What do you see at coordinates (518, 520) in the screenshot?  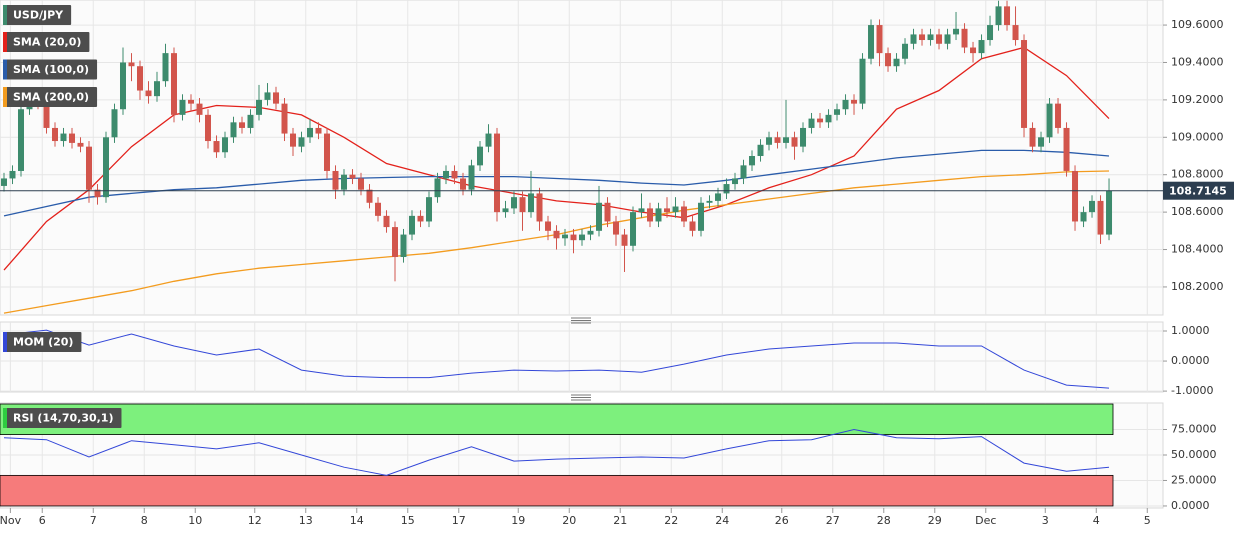 I see `x-tick-label: 19` at bounding box center [518, 520].